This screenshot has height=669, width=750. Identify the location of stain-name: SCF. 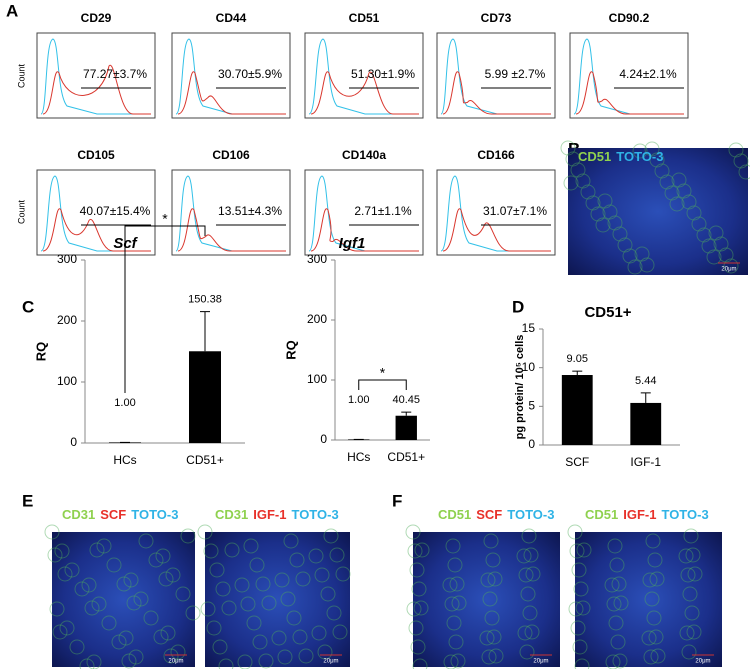
(113, 514).